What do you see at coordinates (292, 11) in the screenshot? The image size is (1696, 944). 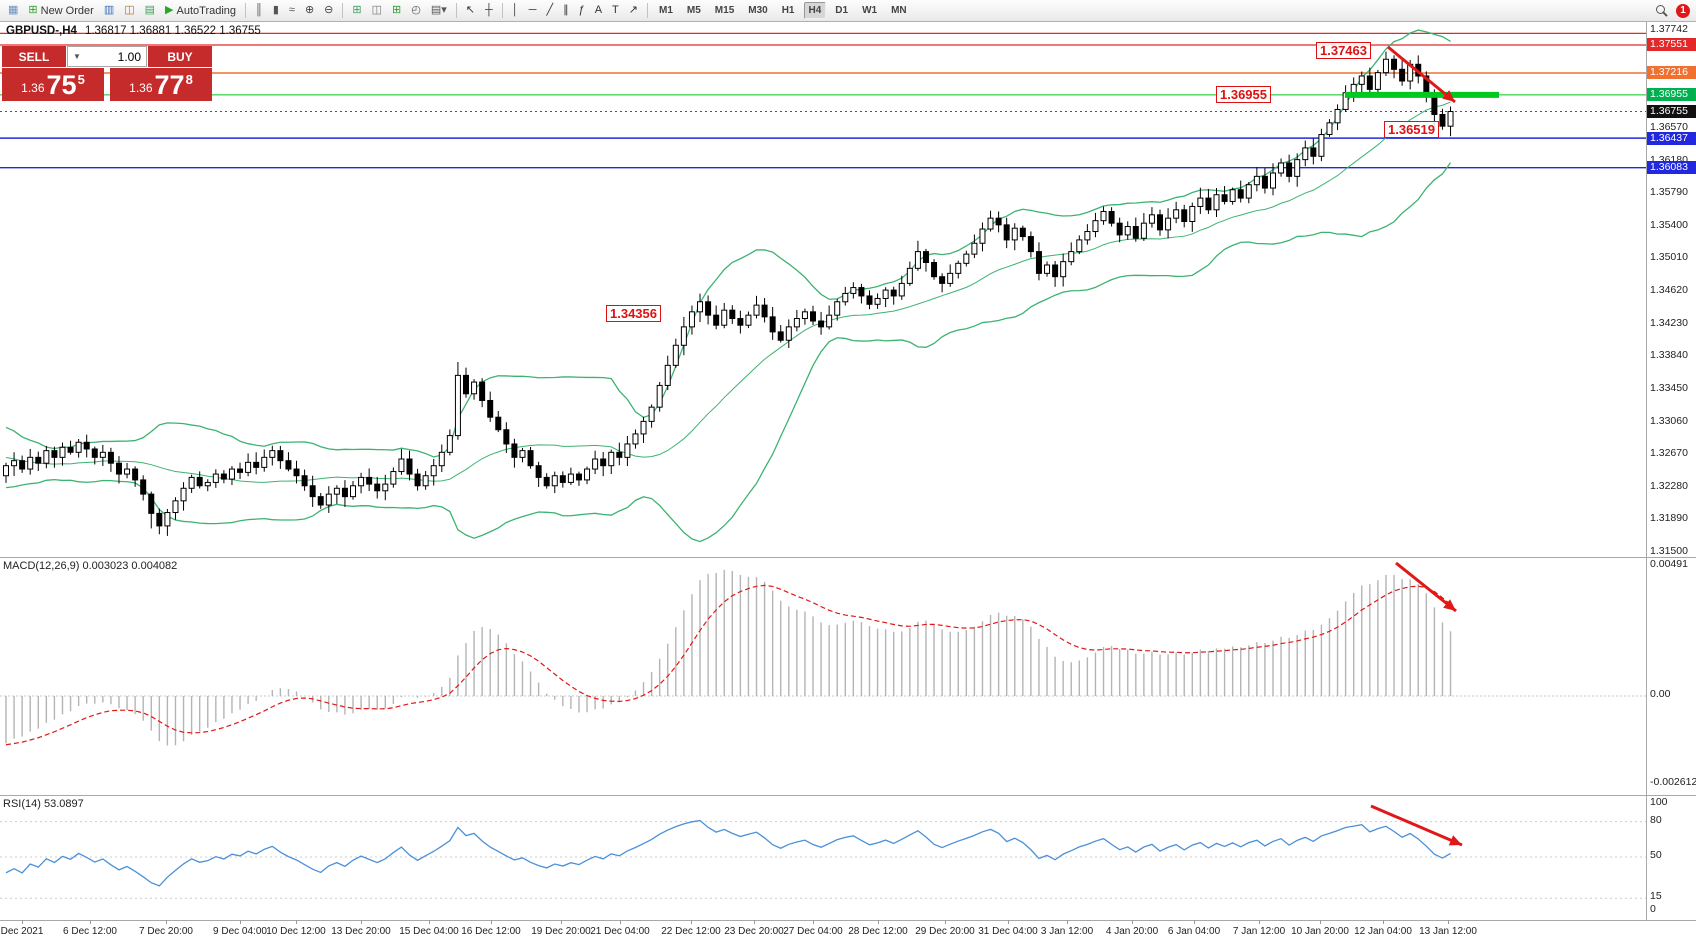 I see `line-chart-button: ≈` at bounding box center [292, 11].